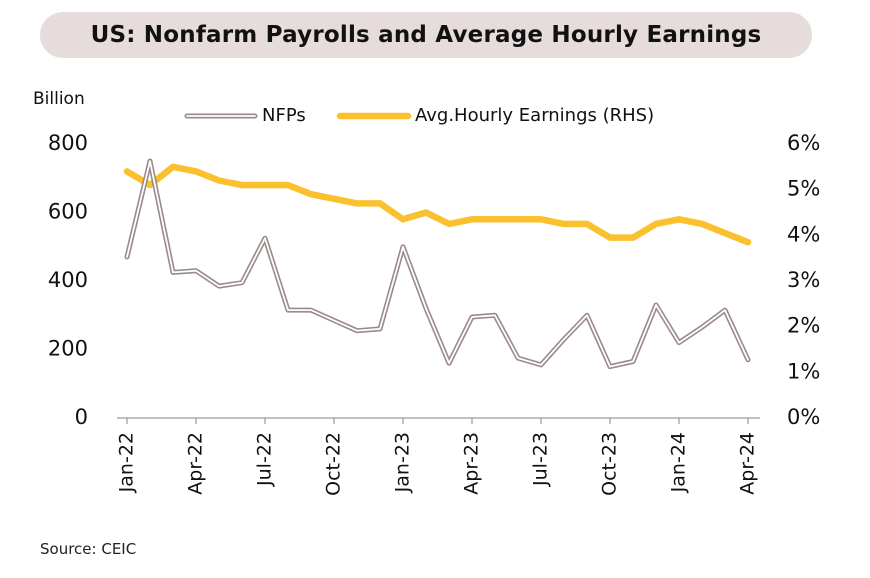 The height and width of the screenshot is (578, 870). I want to click on right-axis-tick-label: 1%, so click(803, 371).